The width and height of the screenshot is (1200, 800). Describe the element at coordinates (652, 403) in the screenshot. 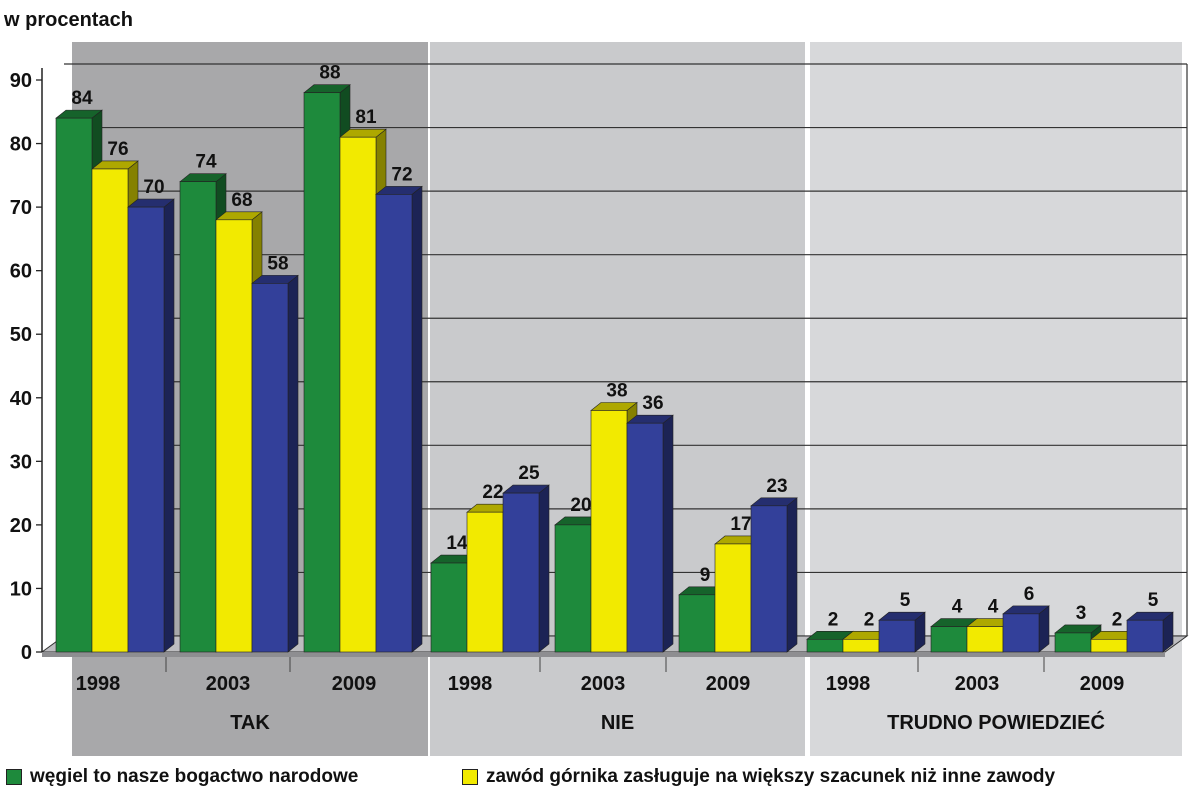

I see `data-label-1-1-2: 36` at that location.